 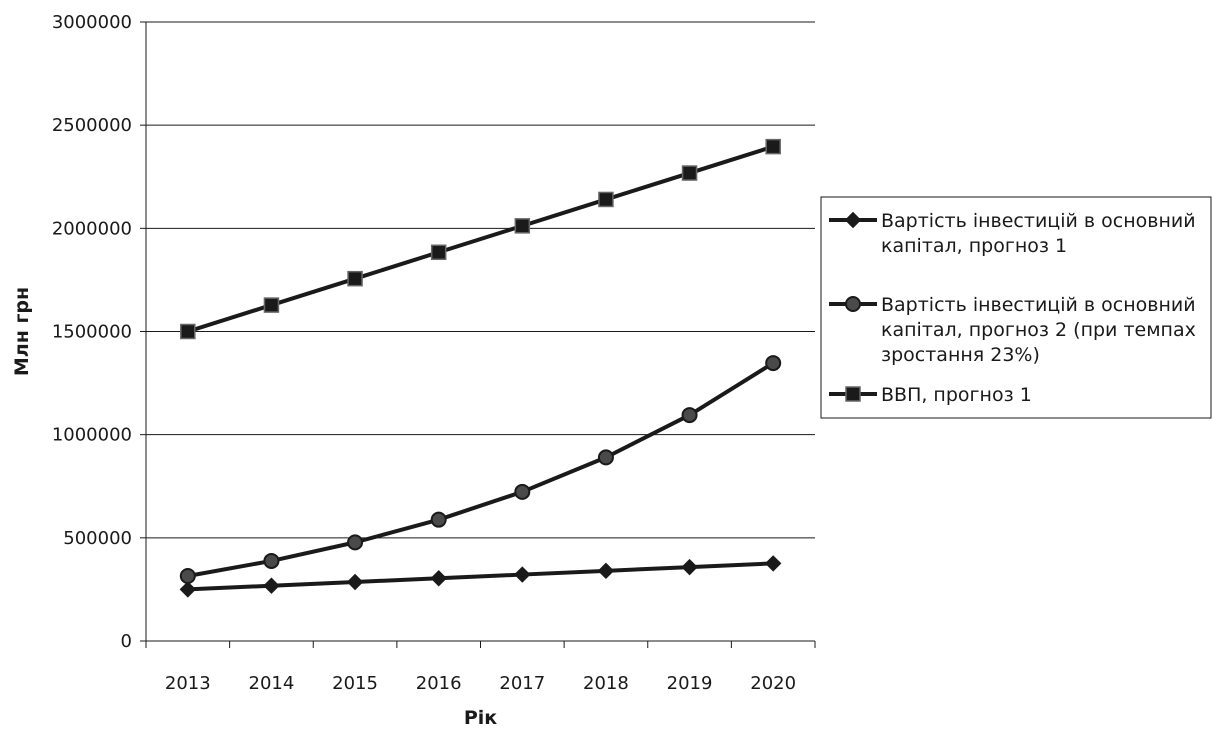 What do you see at coordinates (960, 355) in the screenshot?
I see `legend-label: зростання 23%)` at bounding box center [960, 355].